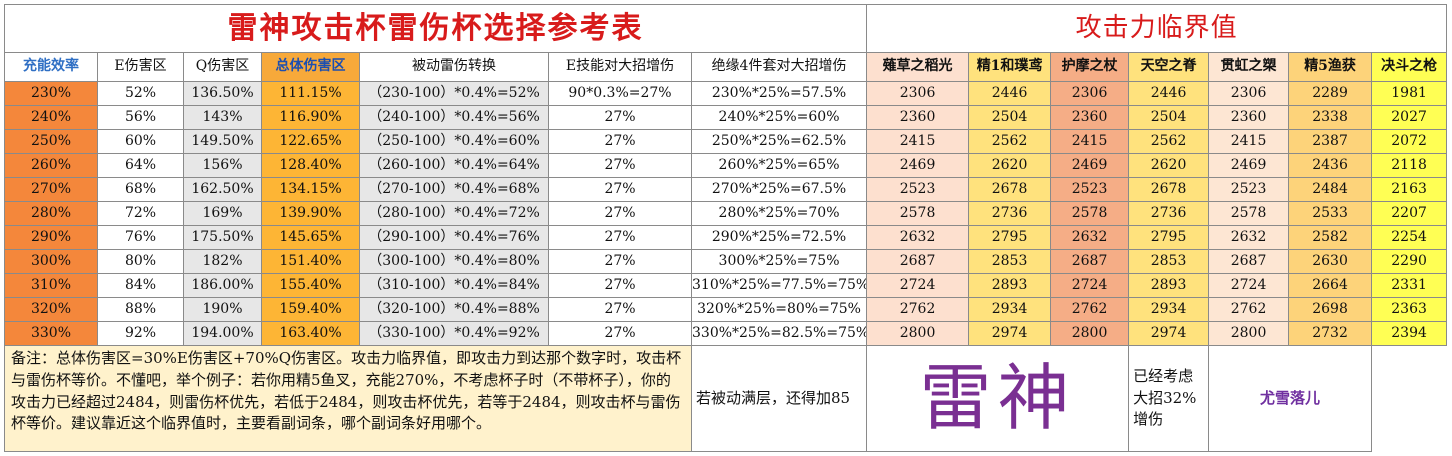  I want to click on cell-attack-threshold: 2732, so click(1330, 333).